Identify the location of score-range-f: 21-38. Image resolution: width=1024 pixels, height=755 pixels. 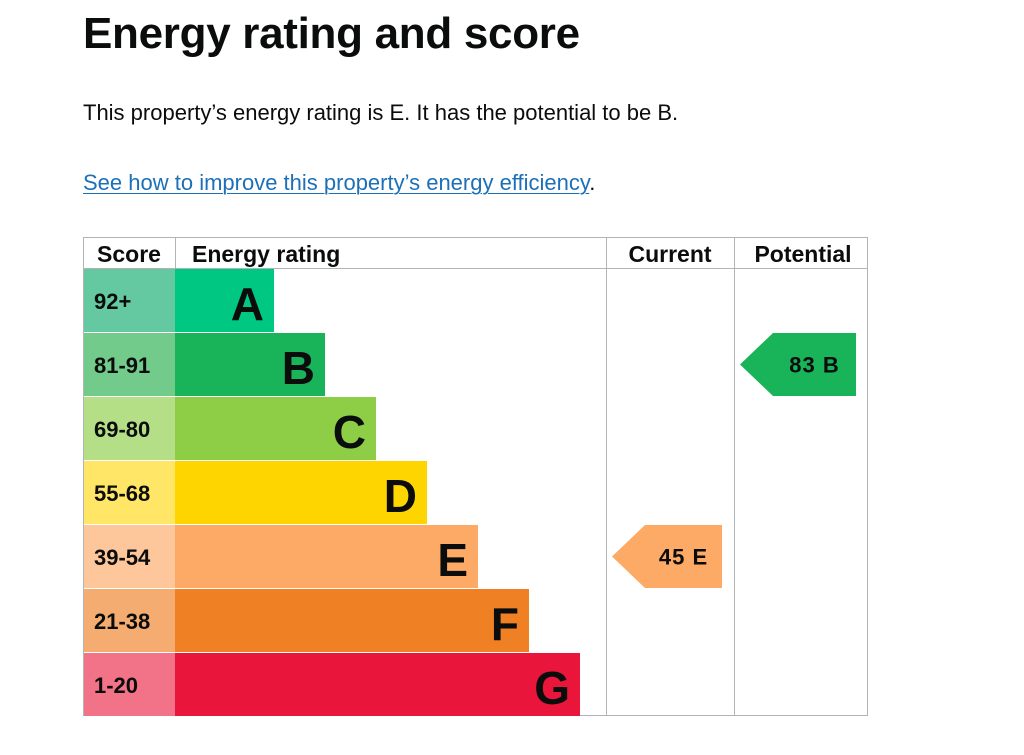
(122, 621).